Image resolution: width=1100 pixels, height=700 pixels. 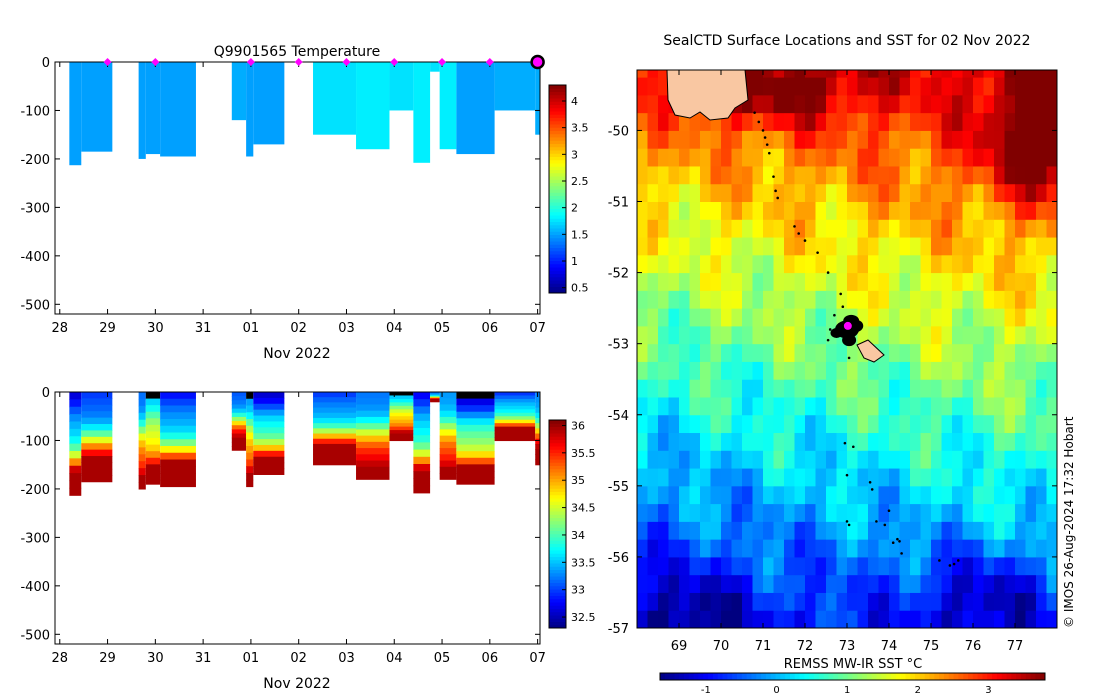 I want to click on colorbar-tick-label: 1, so click(x=847, y=690).